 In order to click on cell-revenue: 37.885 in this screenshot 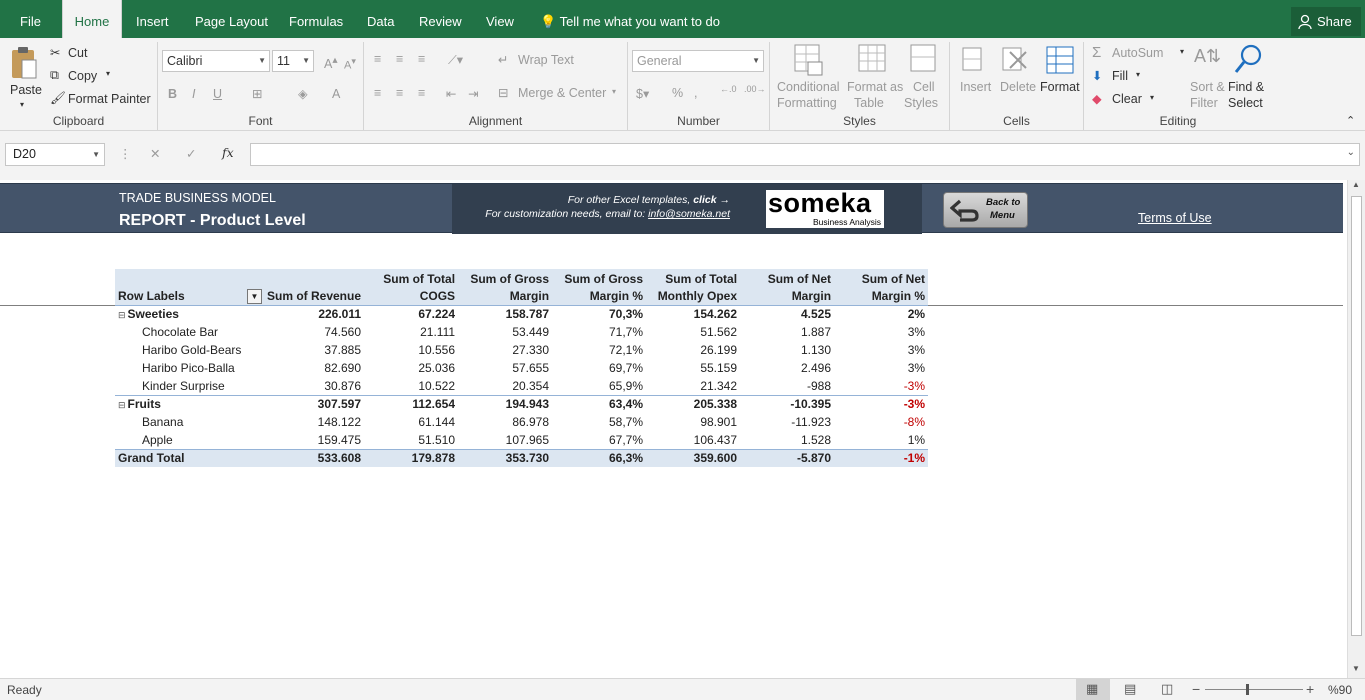, I will do `click(314, 350)`.